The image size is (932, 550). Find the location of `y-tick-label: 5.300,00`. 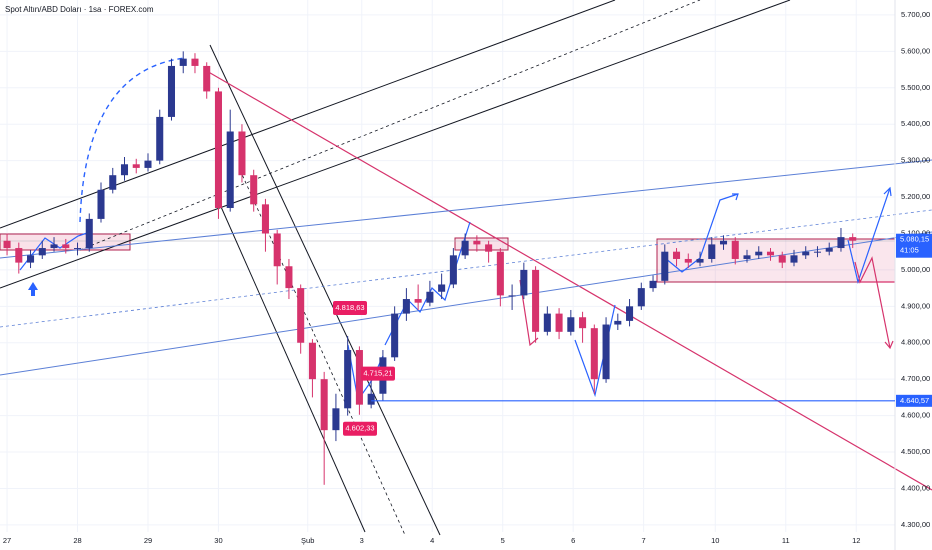

y-tick-label: 5.300,00 is located at coordinates (915, 160).